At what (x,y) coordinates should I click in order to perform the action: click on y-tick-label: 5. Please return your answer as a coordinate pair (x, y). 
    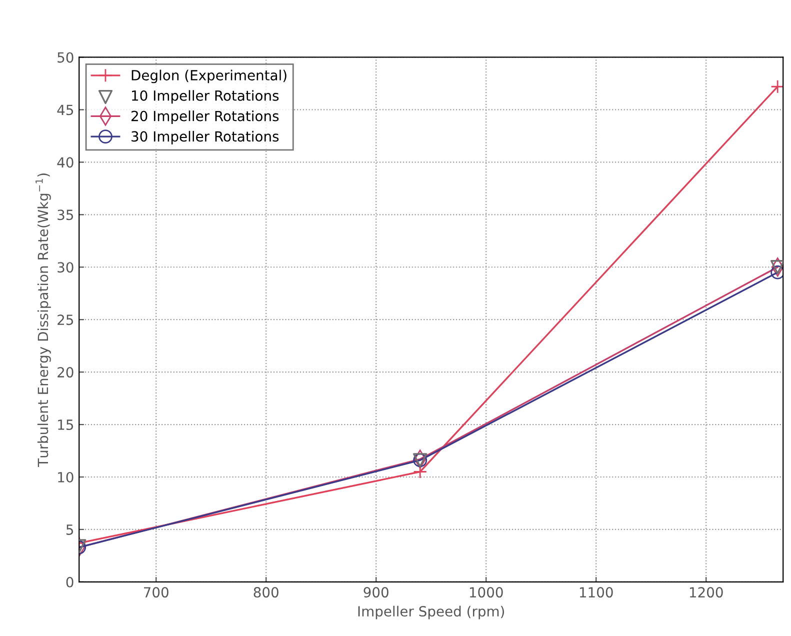
    Looking at the image, I should click on (70, 529).